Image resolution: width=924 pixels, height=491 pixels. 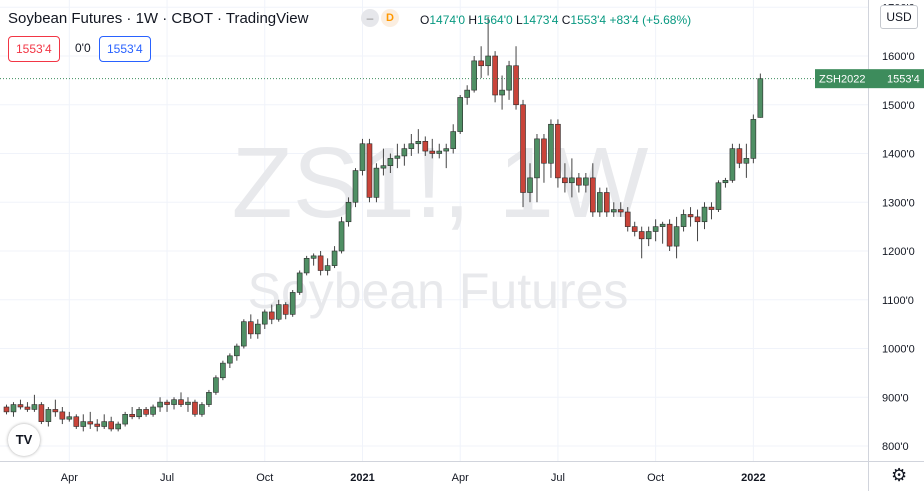 I want to click on change-value: +83'4 (+5.68%), so click(x=650, y=20).